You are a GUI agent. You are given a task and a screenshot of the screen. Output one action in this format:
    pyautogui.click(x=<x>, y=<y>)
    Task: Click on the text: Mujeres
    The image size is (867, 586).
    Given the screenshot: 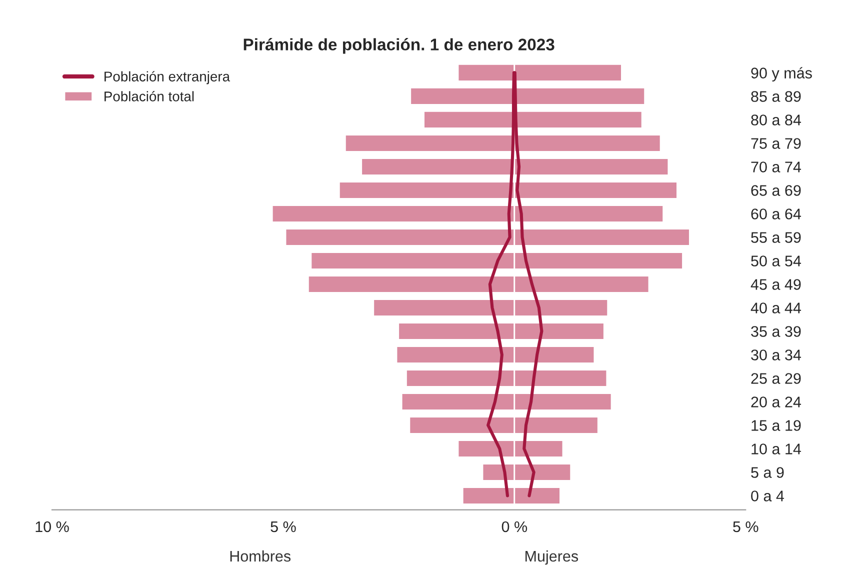 What is the action you would take?
    pyautogui.click(x=552, y=557)
    